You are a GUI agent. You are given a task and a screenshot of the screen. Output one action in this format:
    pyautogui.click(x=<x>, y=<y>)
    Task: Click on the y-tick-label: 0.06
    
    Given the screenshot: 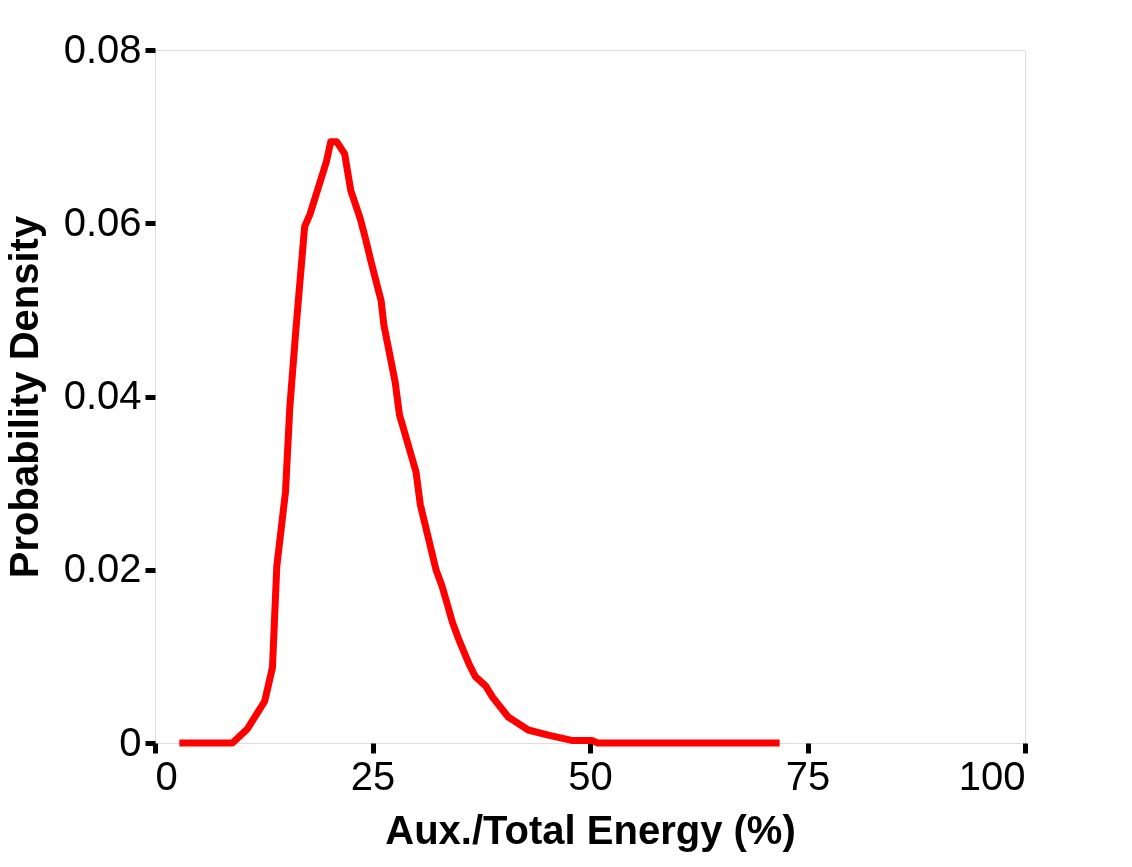 What is the action you would take?
    pyautogui.click(x=102, y=221)
    